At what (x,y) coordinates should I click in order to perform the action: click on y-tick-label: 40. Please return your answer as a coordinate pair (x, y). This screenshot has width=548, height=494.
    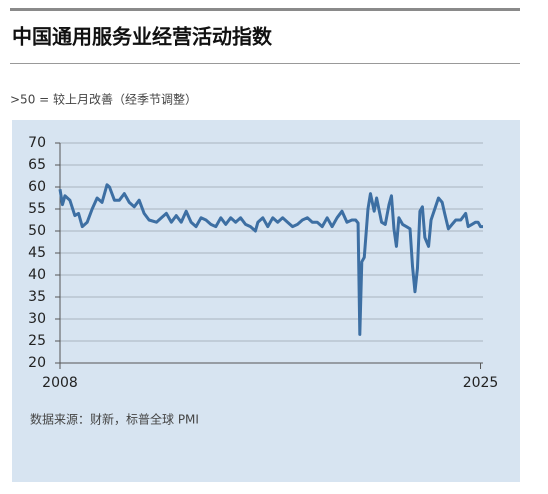
    Looking at the image, I should click on (37, 275).